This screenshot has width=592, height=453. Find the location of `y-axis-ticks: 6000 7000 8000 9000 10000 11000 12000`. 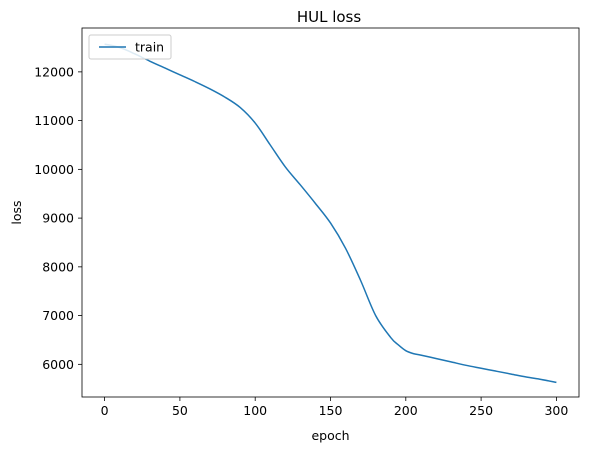

y-axis-ticks: 6000 7000 8000 9000 10000 11000 12000 is located at coordinates (58, 218).